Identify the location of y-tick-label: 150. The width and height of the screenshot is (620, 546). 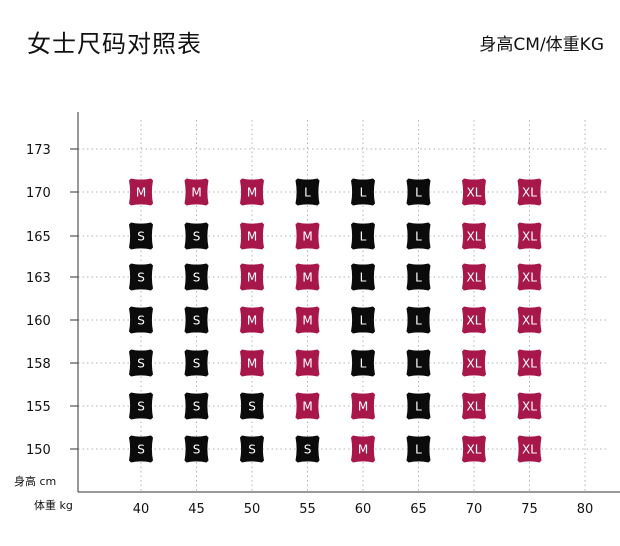
(38, 450).